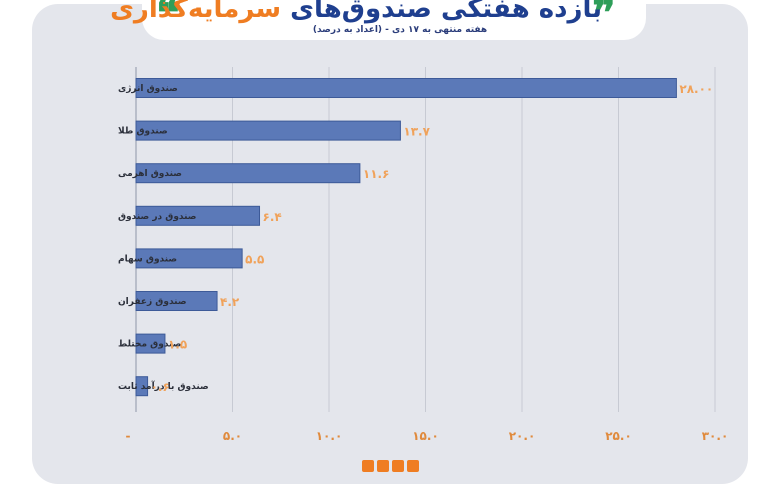 The height and width of the screenshot is (484, 780). I want to click on category-label: صندوق با درآمد ثابت, so click(163, 386).